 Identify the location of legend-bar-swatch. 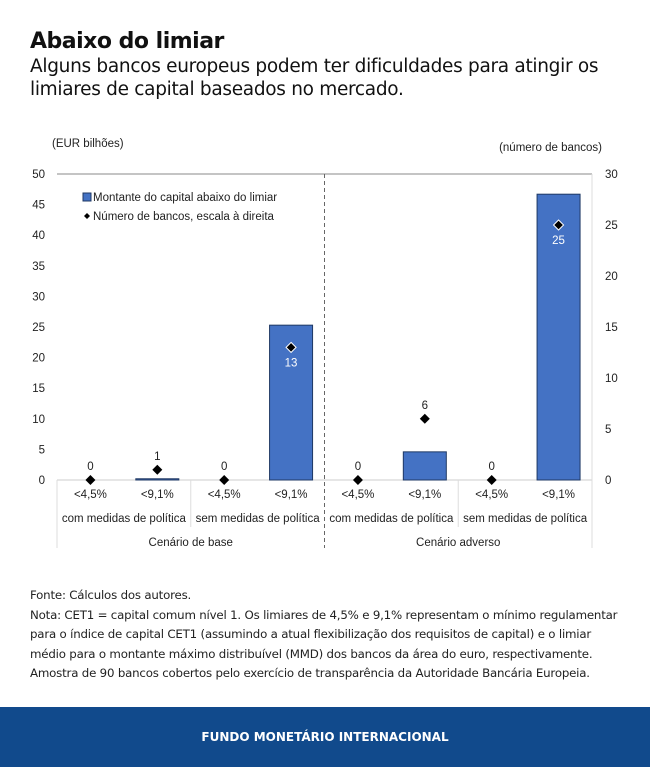
(87, 197).